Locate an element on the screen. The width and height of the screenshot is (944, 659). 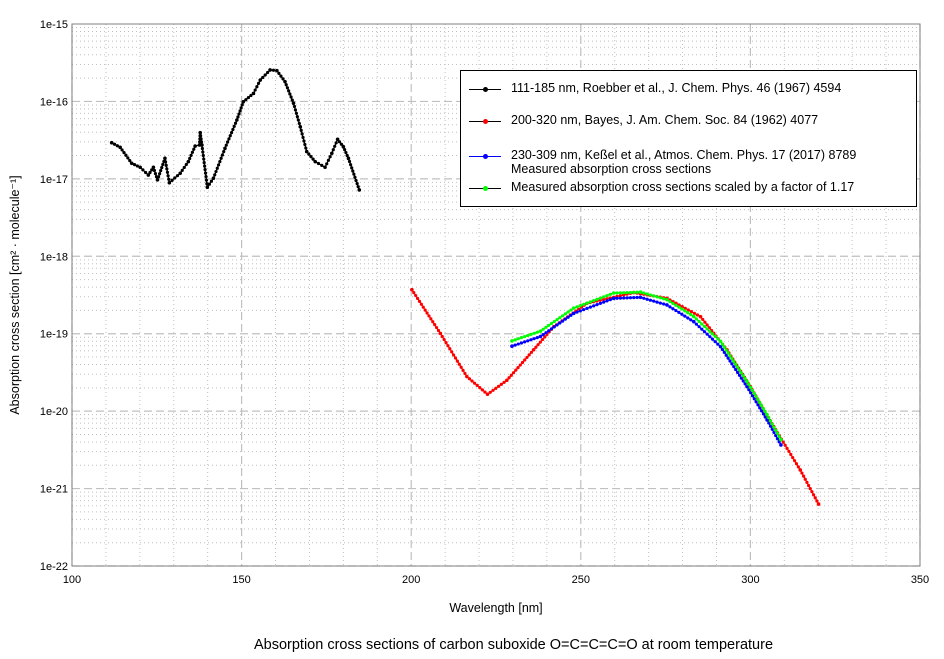
y-tick-label: 1e-21 is located at coordinates (54, 490).